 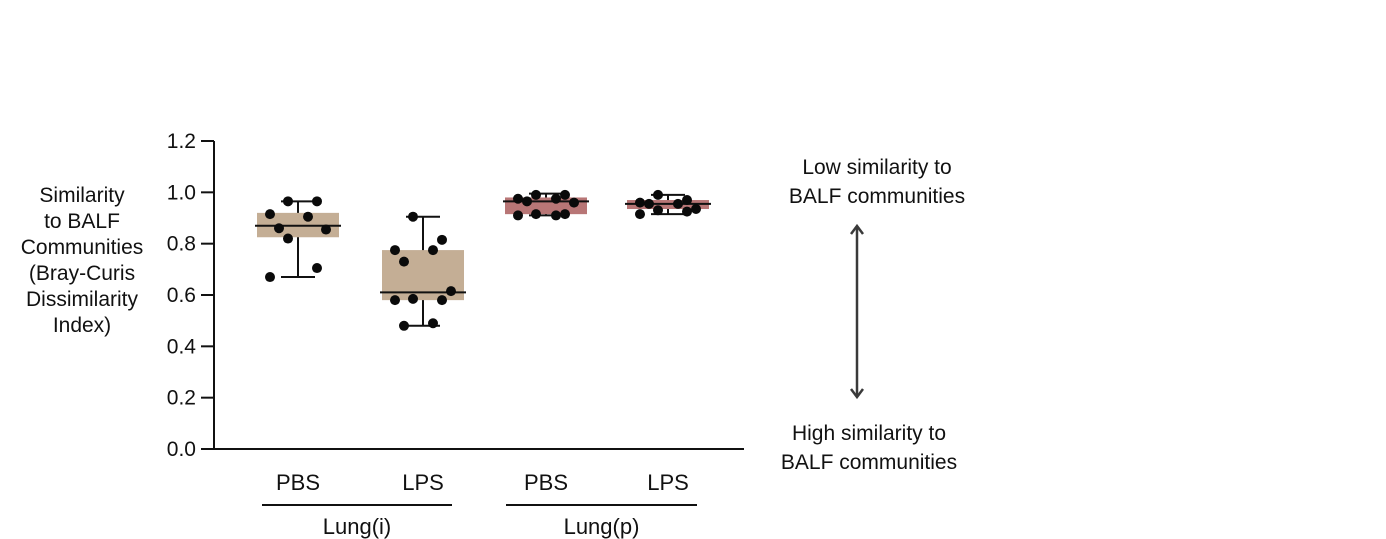 I want to click on y-axis-title-line: (Bray-Curis, so click(x=82, y=273).